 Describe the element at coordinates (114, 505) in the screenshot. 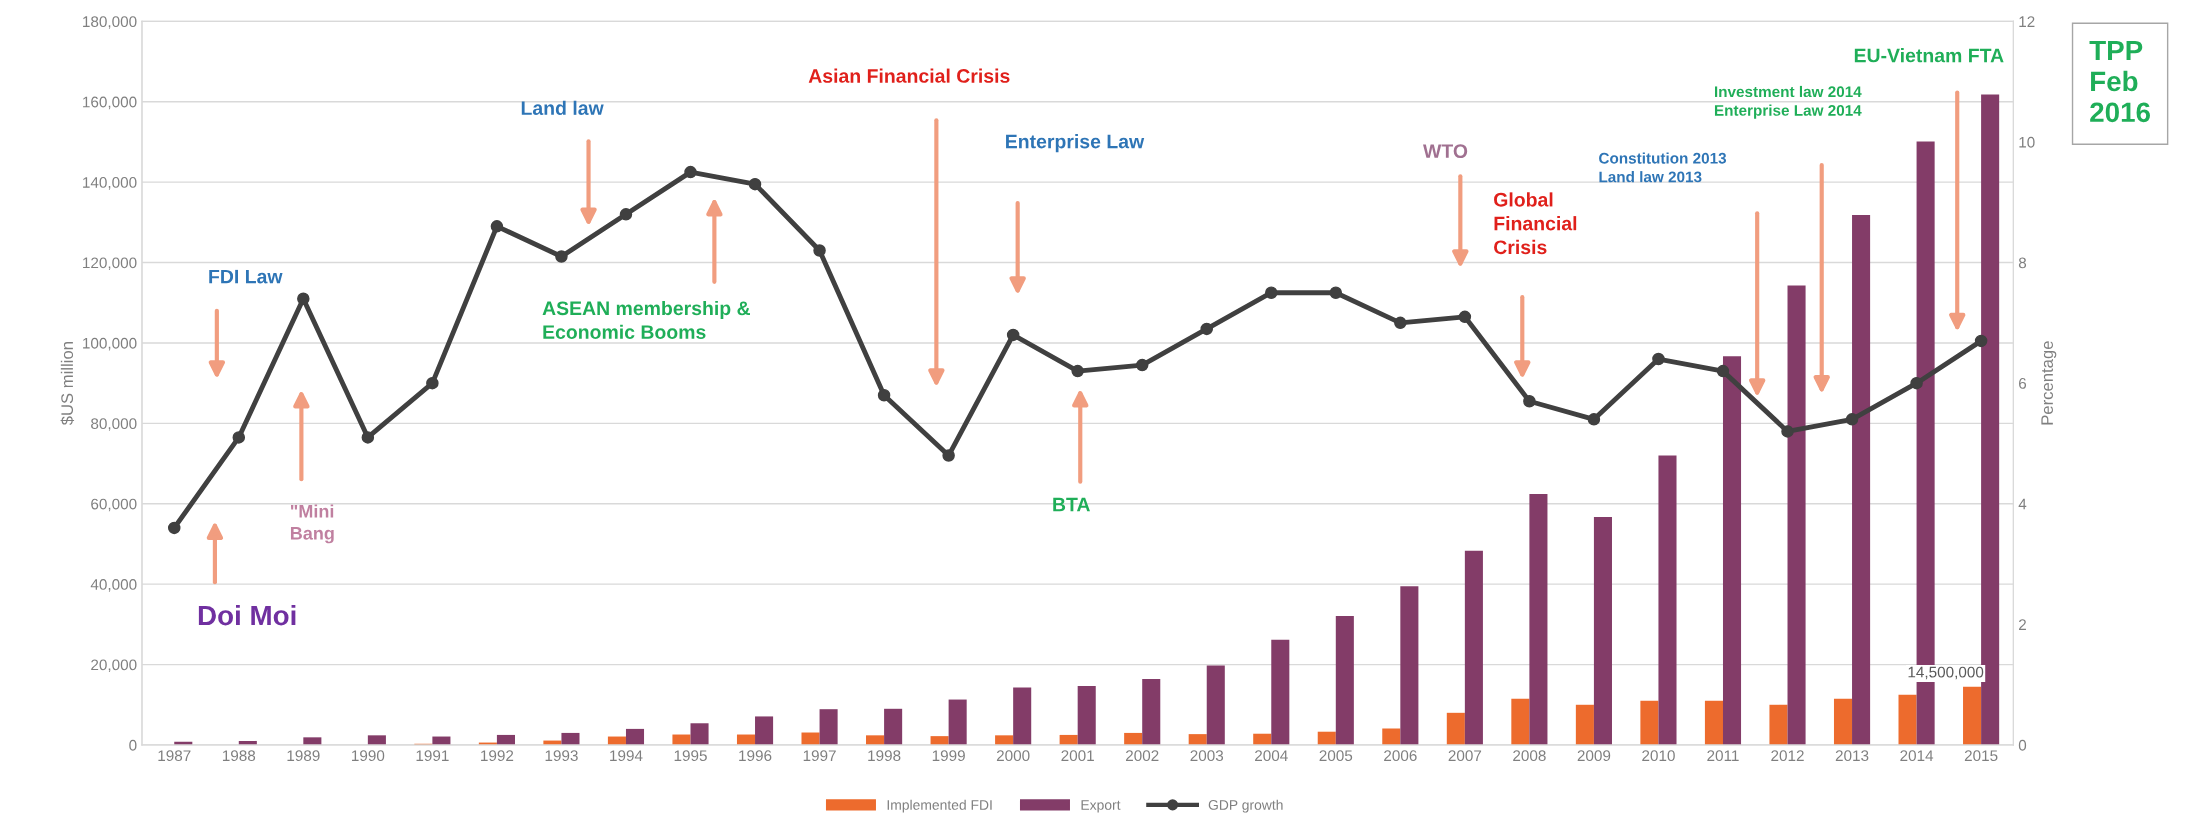

I see `y-tick-label: 60,000` at that location.